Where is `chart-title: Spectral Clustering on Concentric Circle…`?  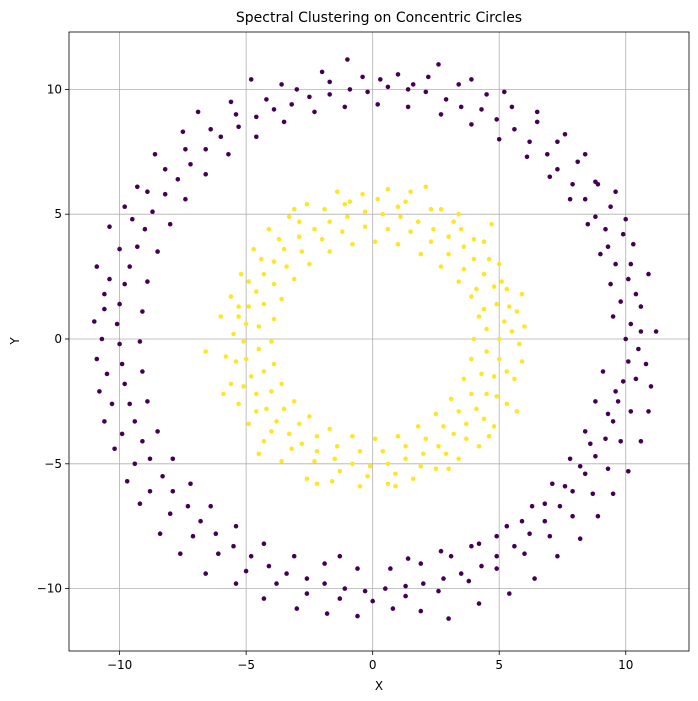 chart-title: Spectral Clustering on Concentric Circle… is located at coordinates (379, 18).